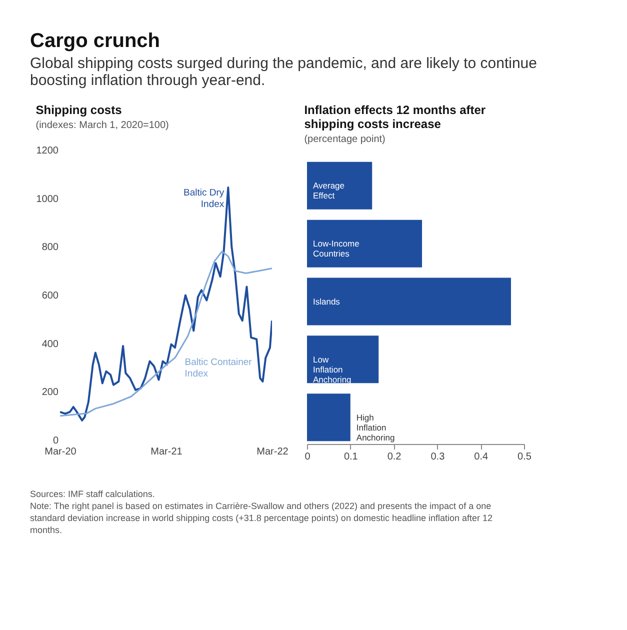 This screenshot has height=630, width=627. Describe the element at coordinates (203, 198) in the screenshot. I see `series-label: Baltic Dry Index` at that location.